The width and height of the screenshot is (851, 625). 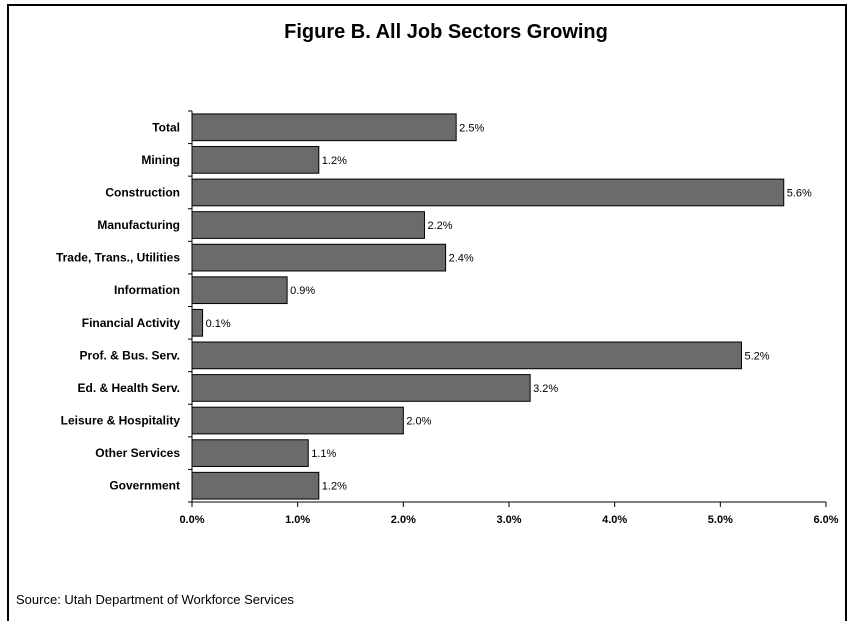 I want to click on data-label: 3.2%, so click(x=545, y=389).